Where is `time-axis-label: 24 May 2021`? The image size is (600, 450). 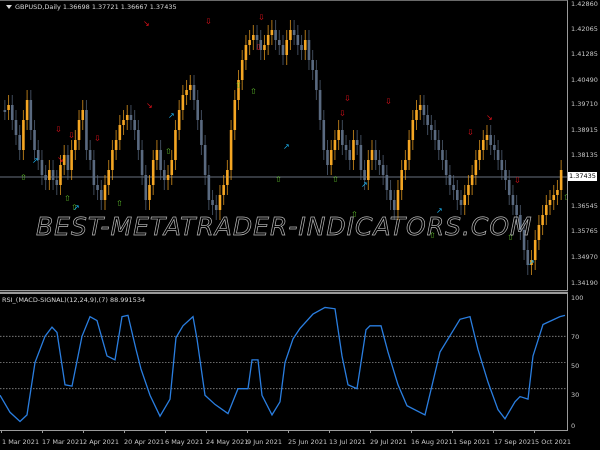
time-axis-label: 24 May 2021 is located at coordinates (227, 442).